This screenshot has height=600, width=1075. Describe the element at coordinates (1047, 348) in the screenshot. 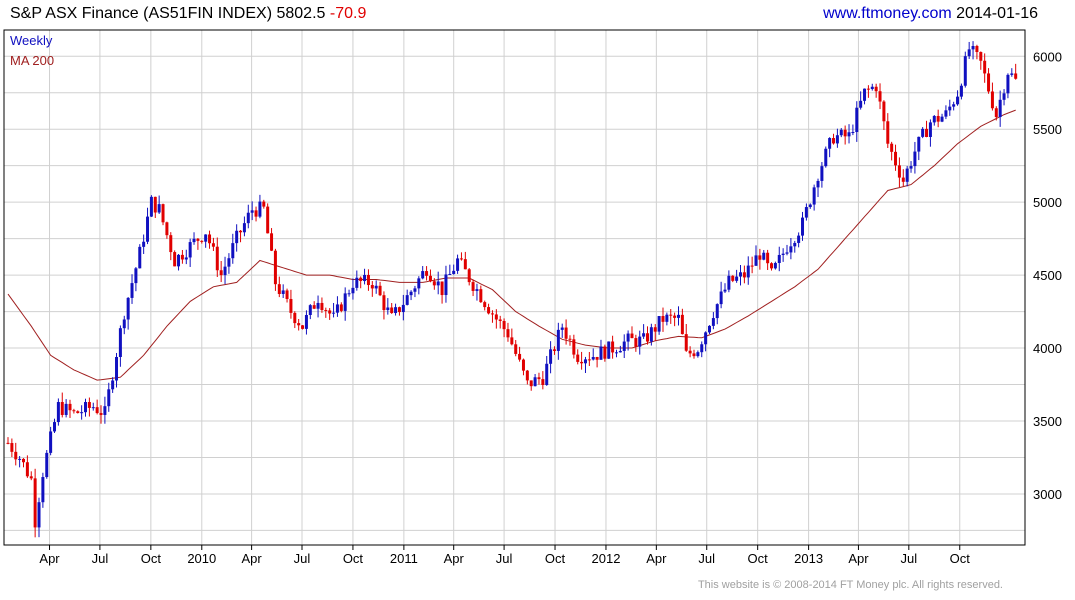

I see `y-tick-label: 4000` at that location.